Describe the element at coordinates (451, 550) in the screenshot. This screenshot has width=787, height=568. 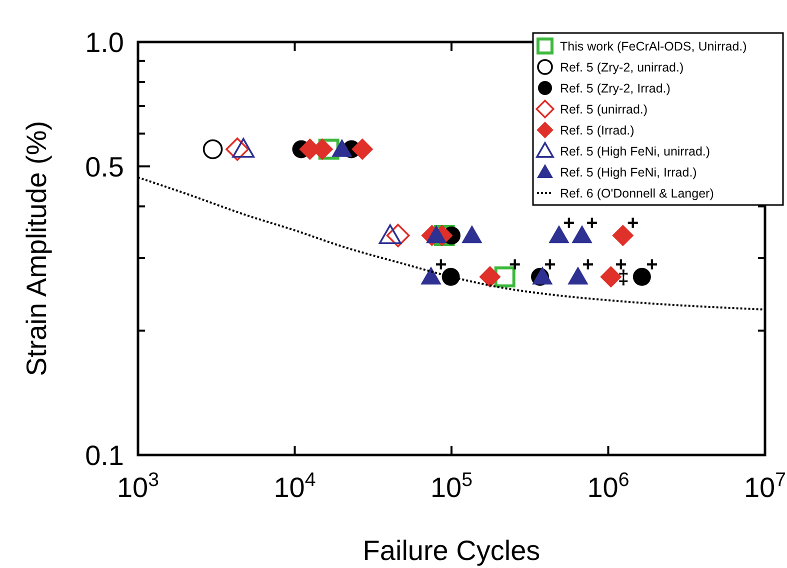
I see `x-axis-title: Failure Cycles` at that location.